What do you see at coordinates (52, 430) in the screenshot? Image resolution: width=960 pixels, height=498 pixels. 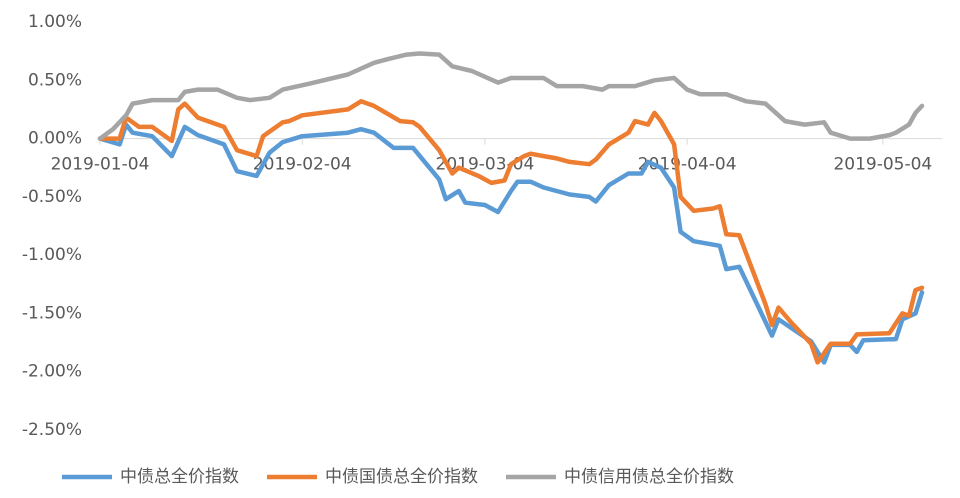 I see `y-tick-label: -2.50%` at bounding box center [52, 430].